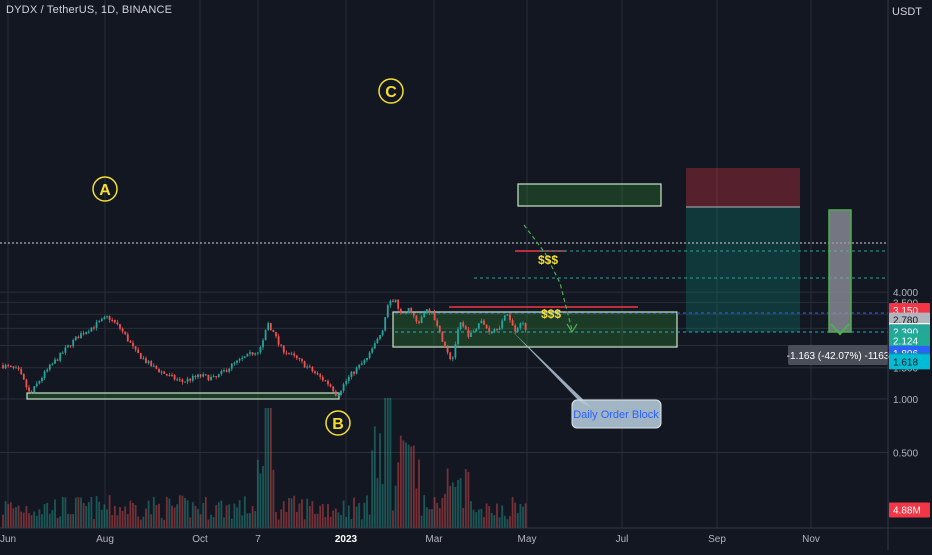 The image size is (932, 555). Describe the element at coordinates (909, 341) in the screenshot. I see `price-tag: 2.124` at that location.